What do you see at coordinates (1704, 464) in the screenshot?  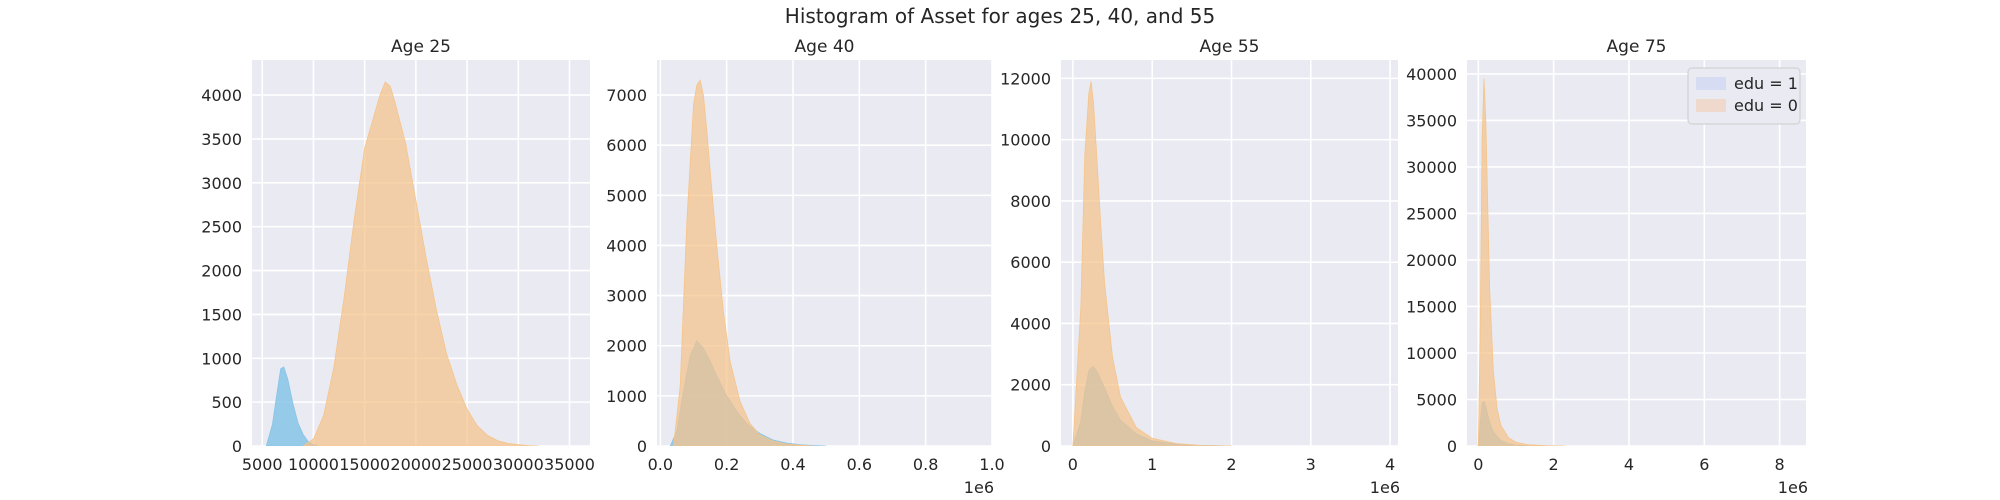 I see `x-tick-label: 6` at bounding box center [1704, 464].